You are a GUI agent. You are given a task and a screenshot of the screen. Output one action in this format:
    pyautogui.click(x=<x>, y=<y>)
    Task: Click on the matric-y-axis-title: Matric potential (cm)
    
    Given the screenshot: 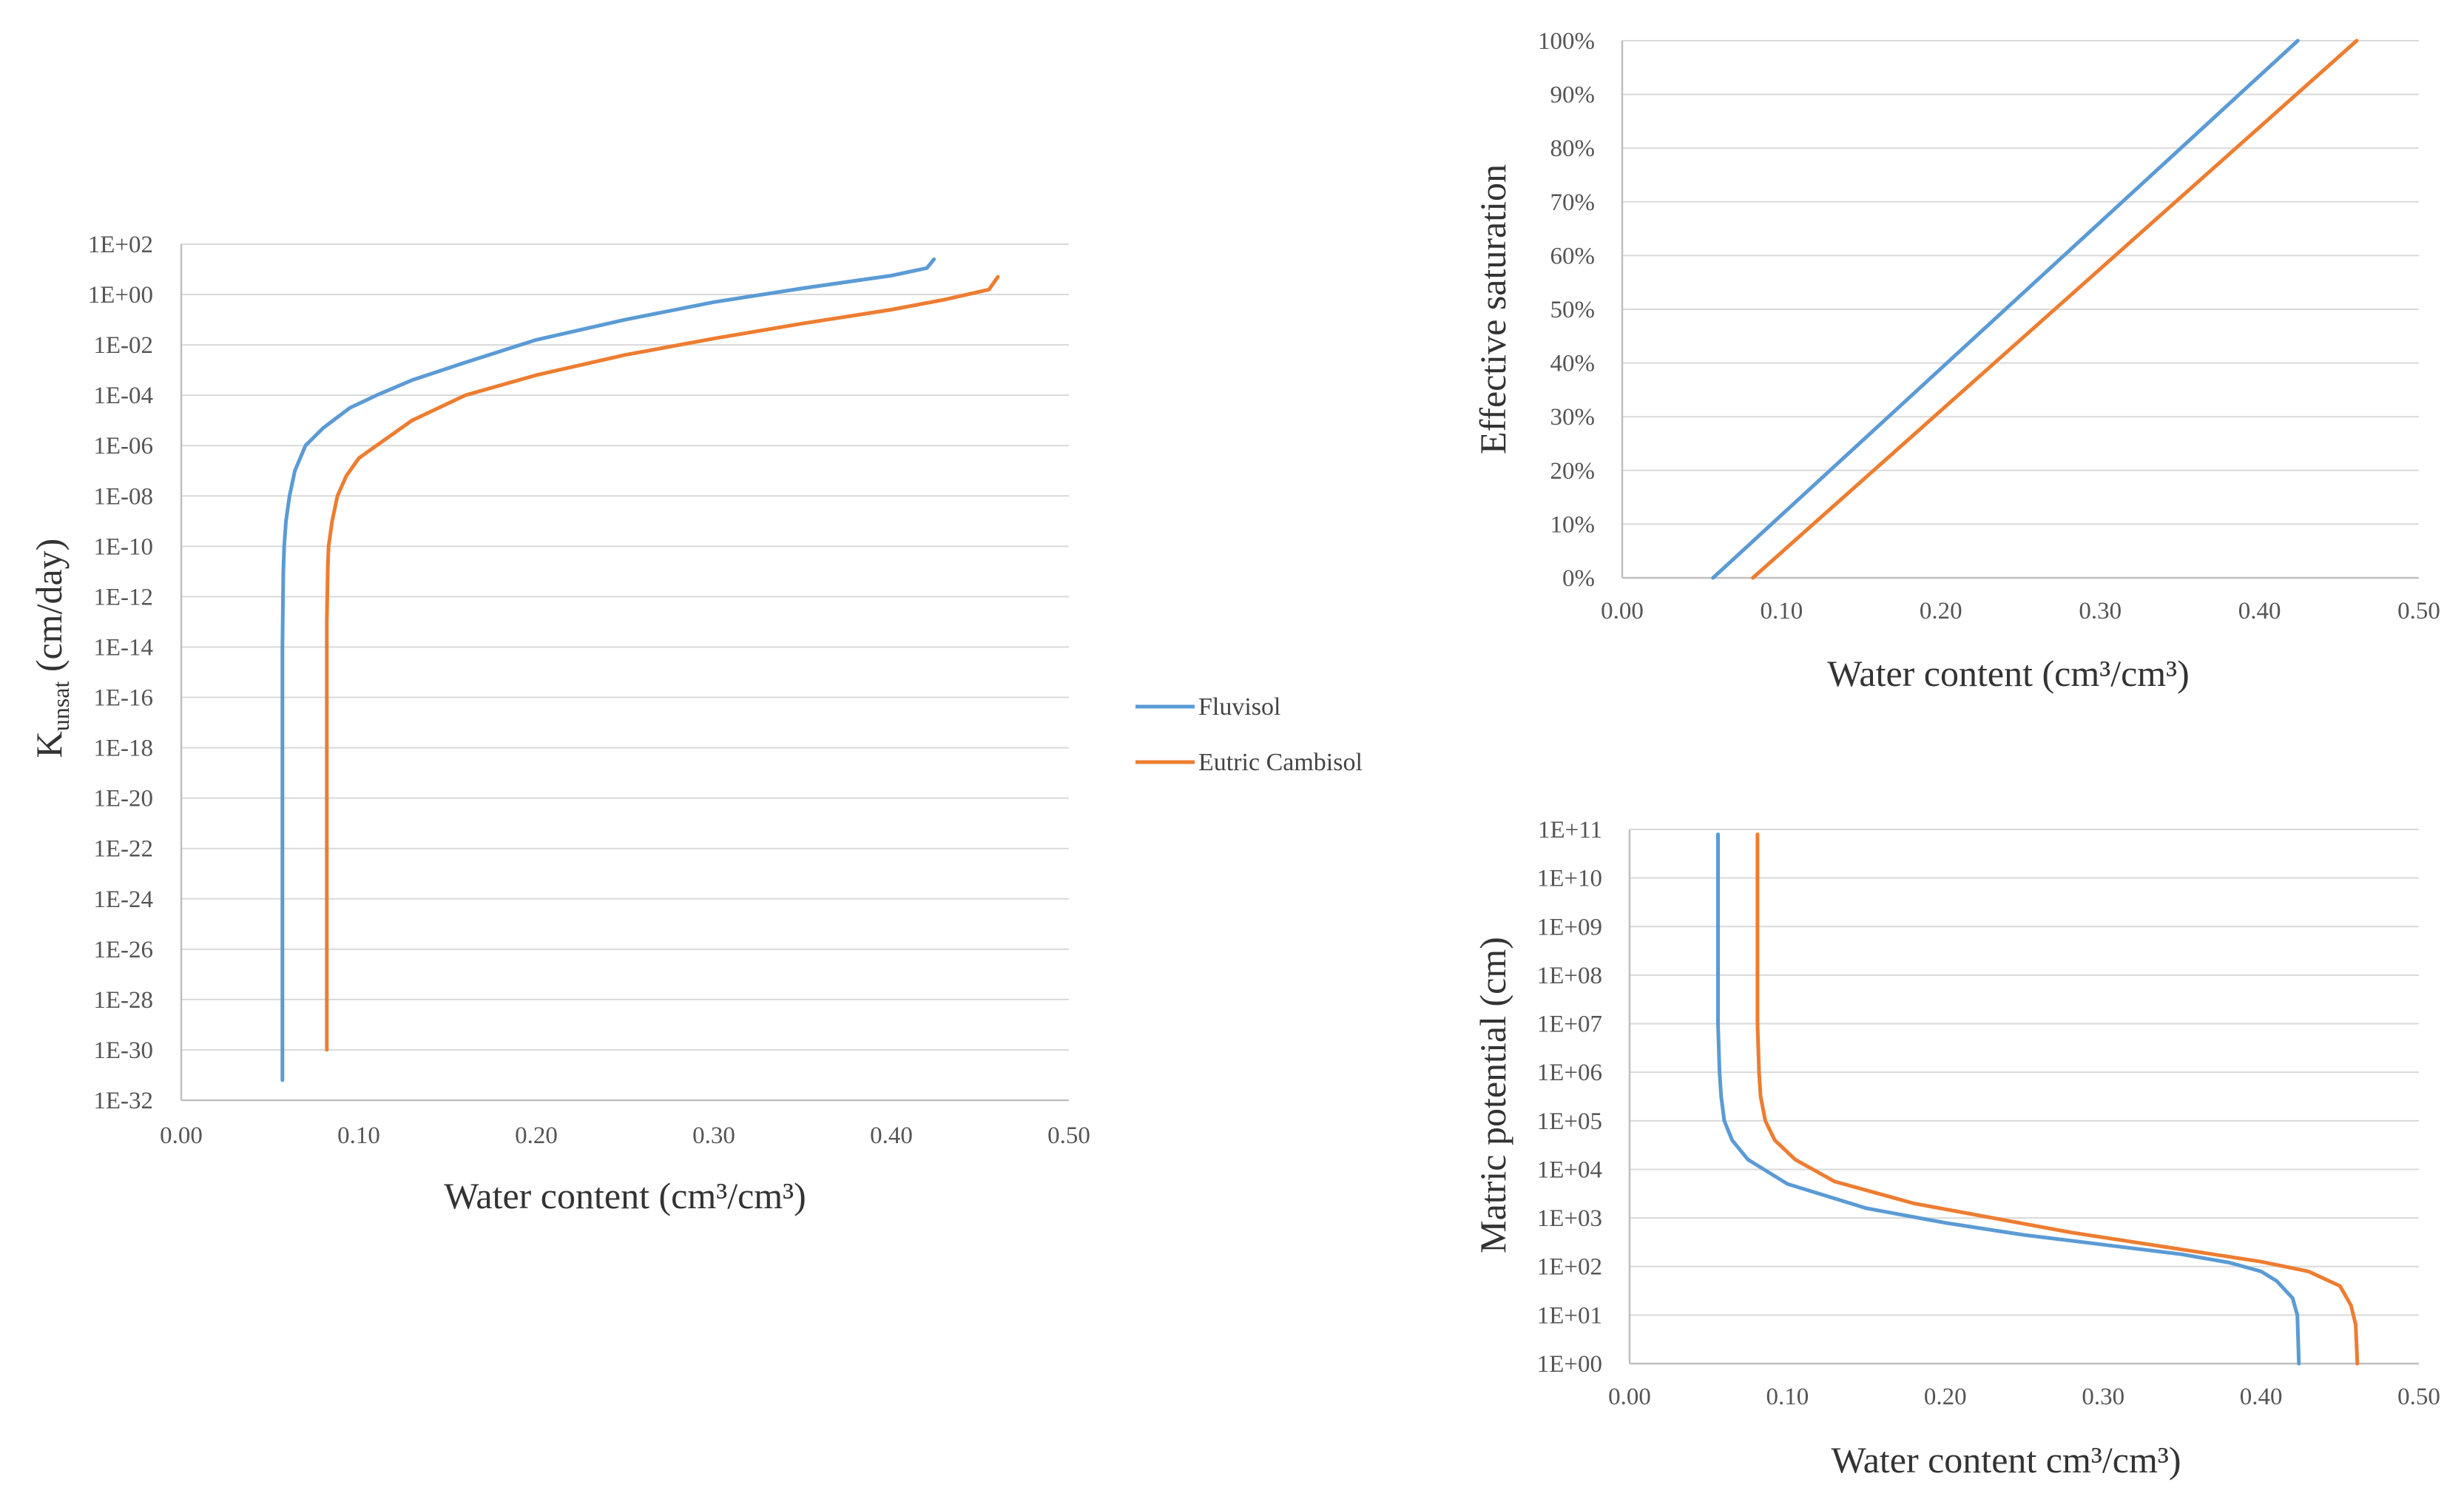 What is the action you would take?
    pyautogui.click(x=1493, y=1095)
    